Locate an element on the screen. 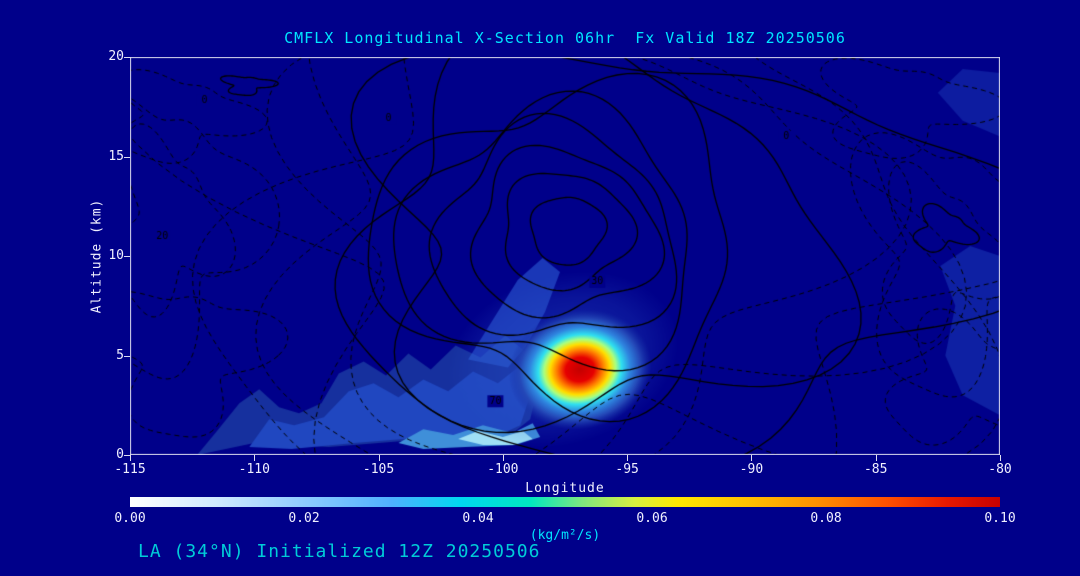  x-tick-label: -105 is located at coordinates (378, 469).